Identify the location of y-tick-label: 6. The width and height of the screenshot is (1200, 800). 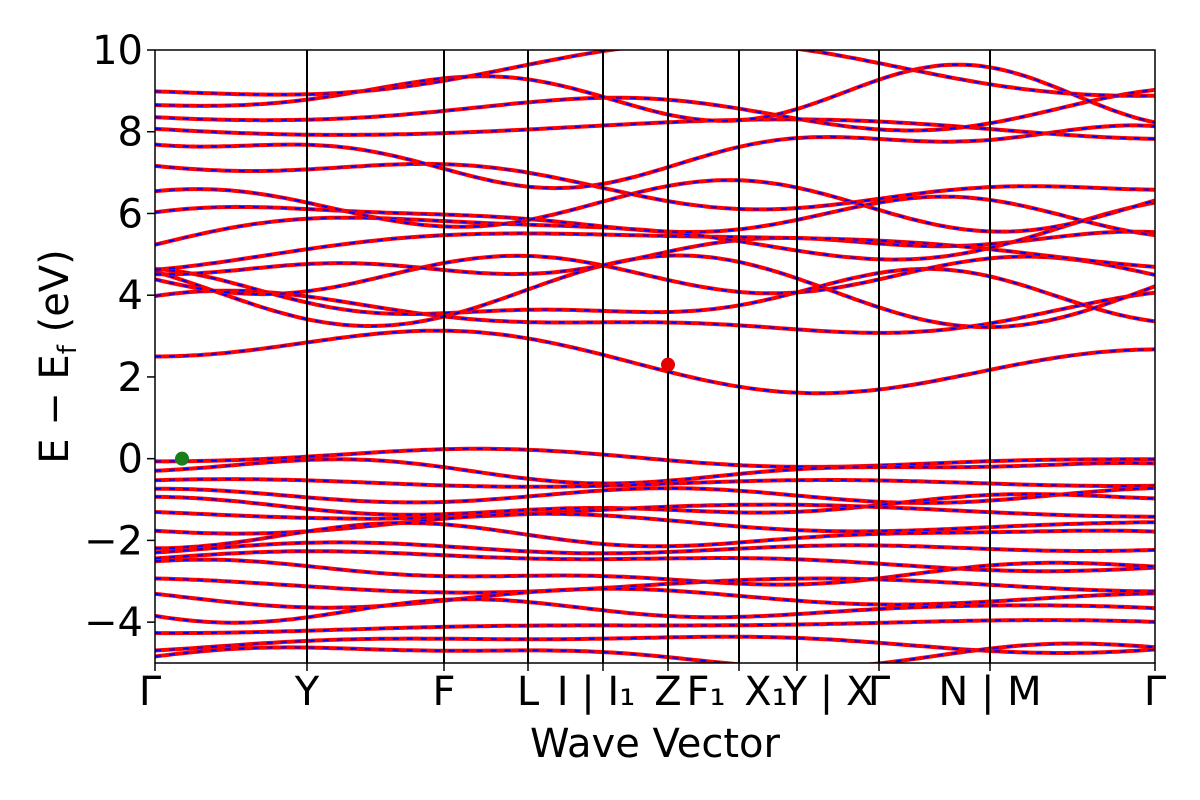
(130, 214).